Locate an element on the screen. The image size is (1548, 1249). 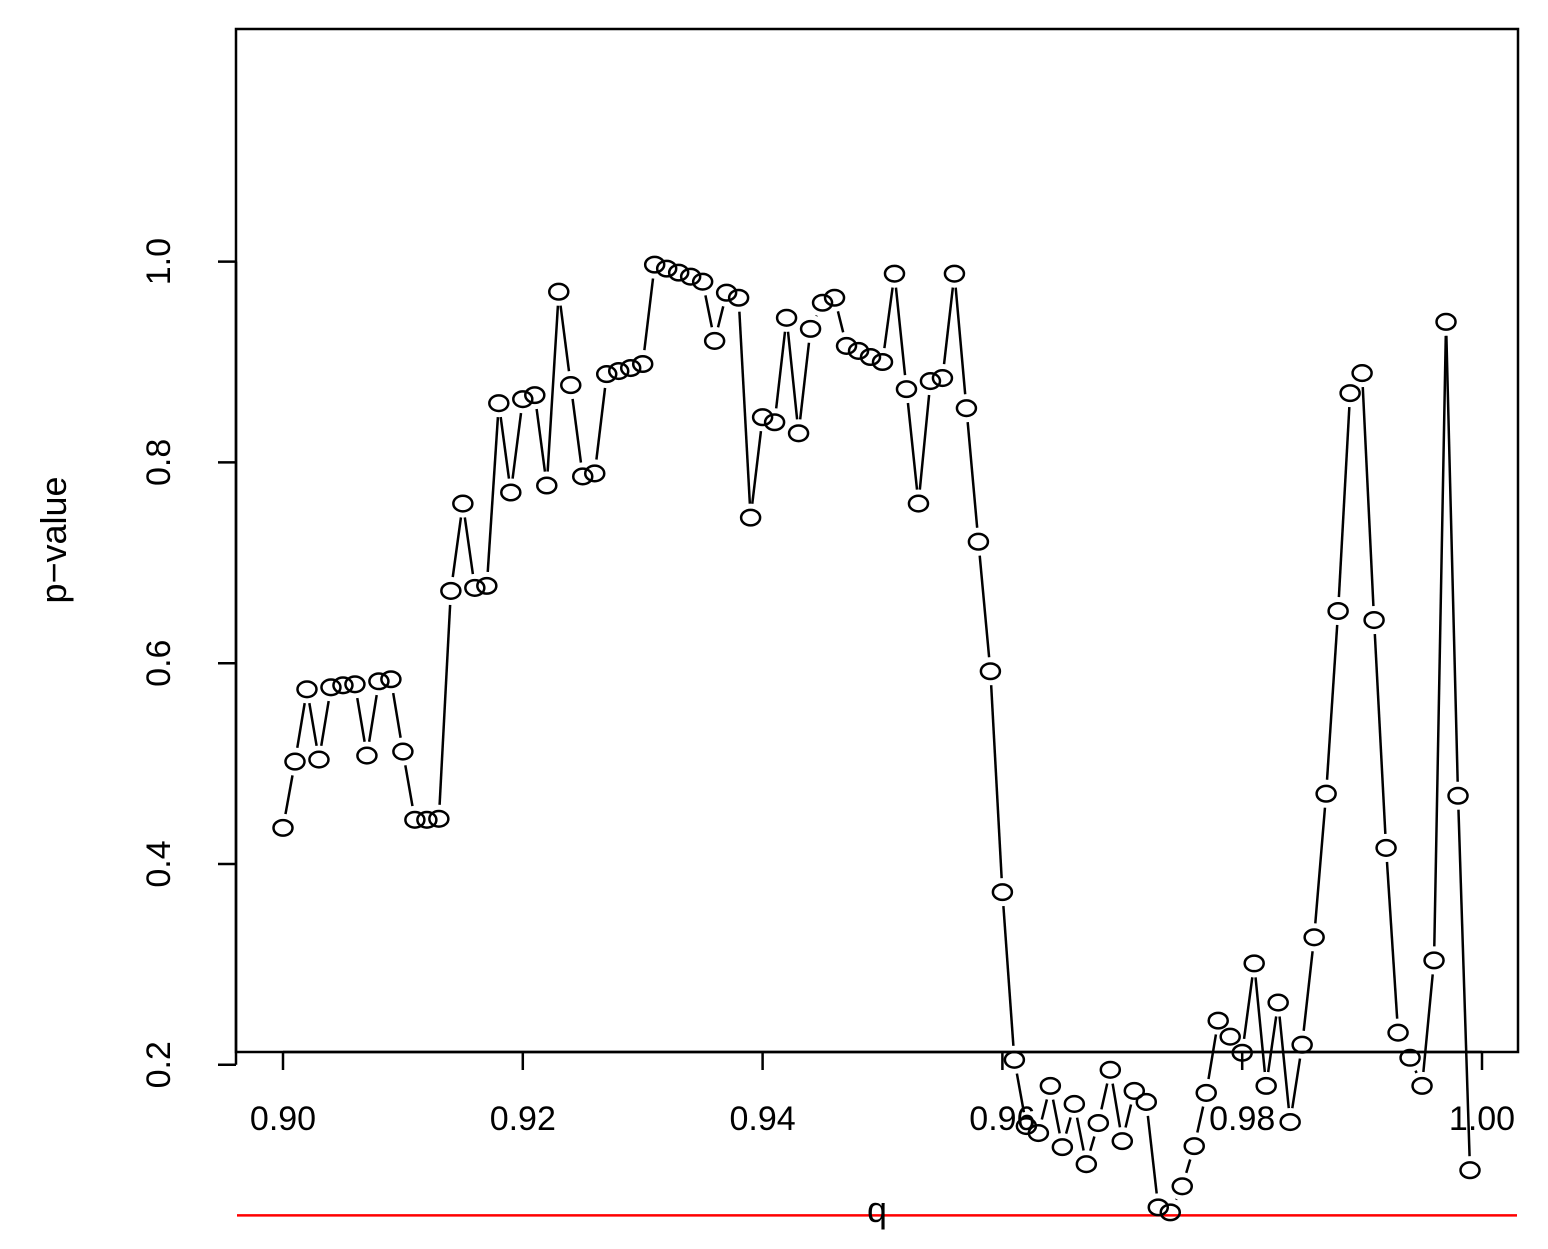
y-tick-label: 1.0 is located at coordinates (159, 261).